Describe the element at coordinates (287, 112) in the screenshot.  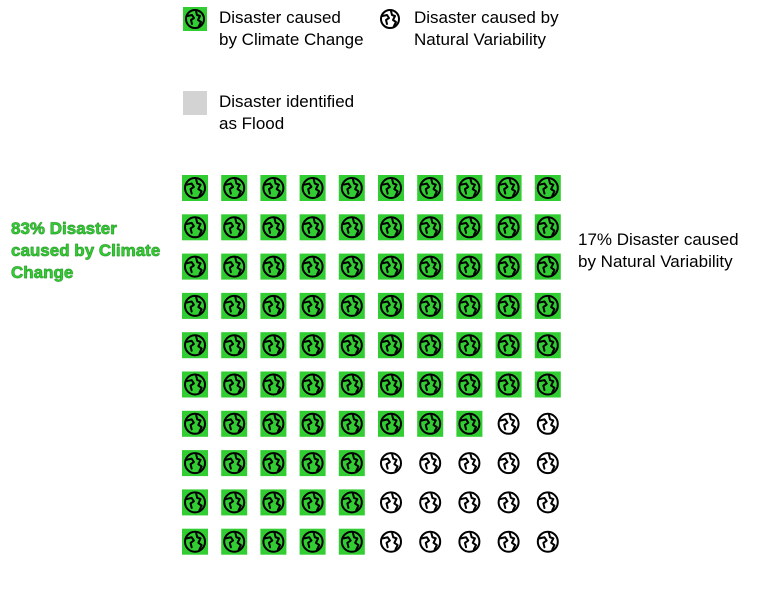
I see `legend-label-flood: Disaster identified as Flood` at that location.